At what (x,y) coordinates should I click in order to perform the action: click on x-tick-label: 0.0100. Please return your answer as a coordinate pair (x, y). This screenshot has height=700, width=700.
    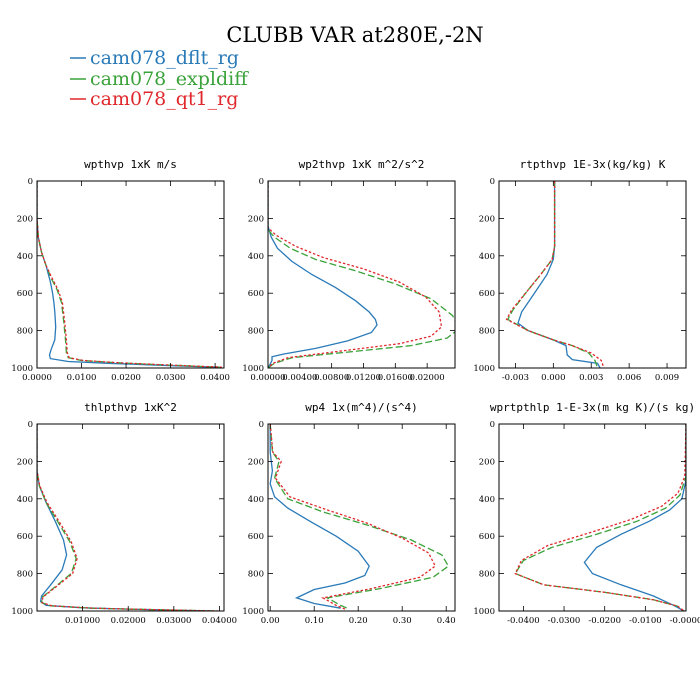
    Looking at the image, I should click on (82, 378).